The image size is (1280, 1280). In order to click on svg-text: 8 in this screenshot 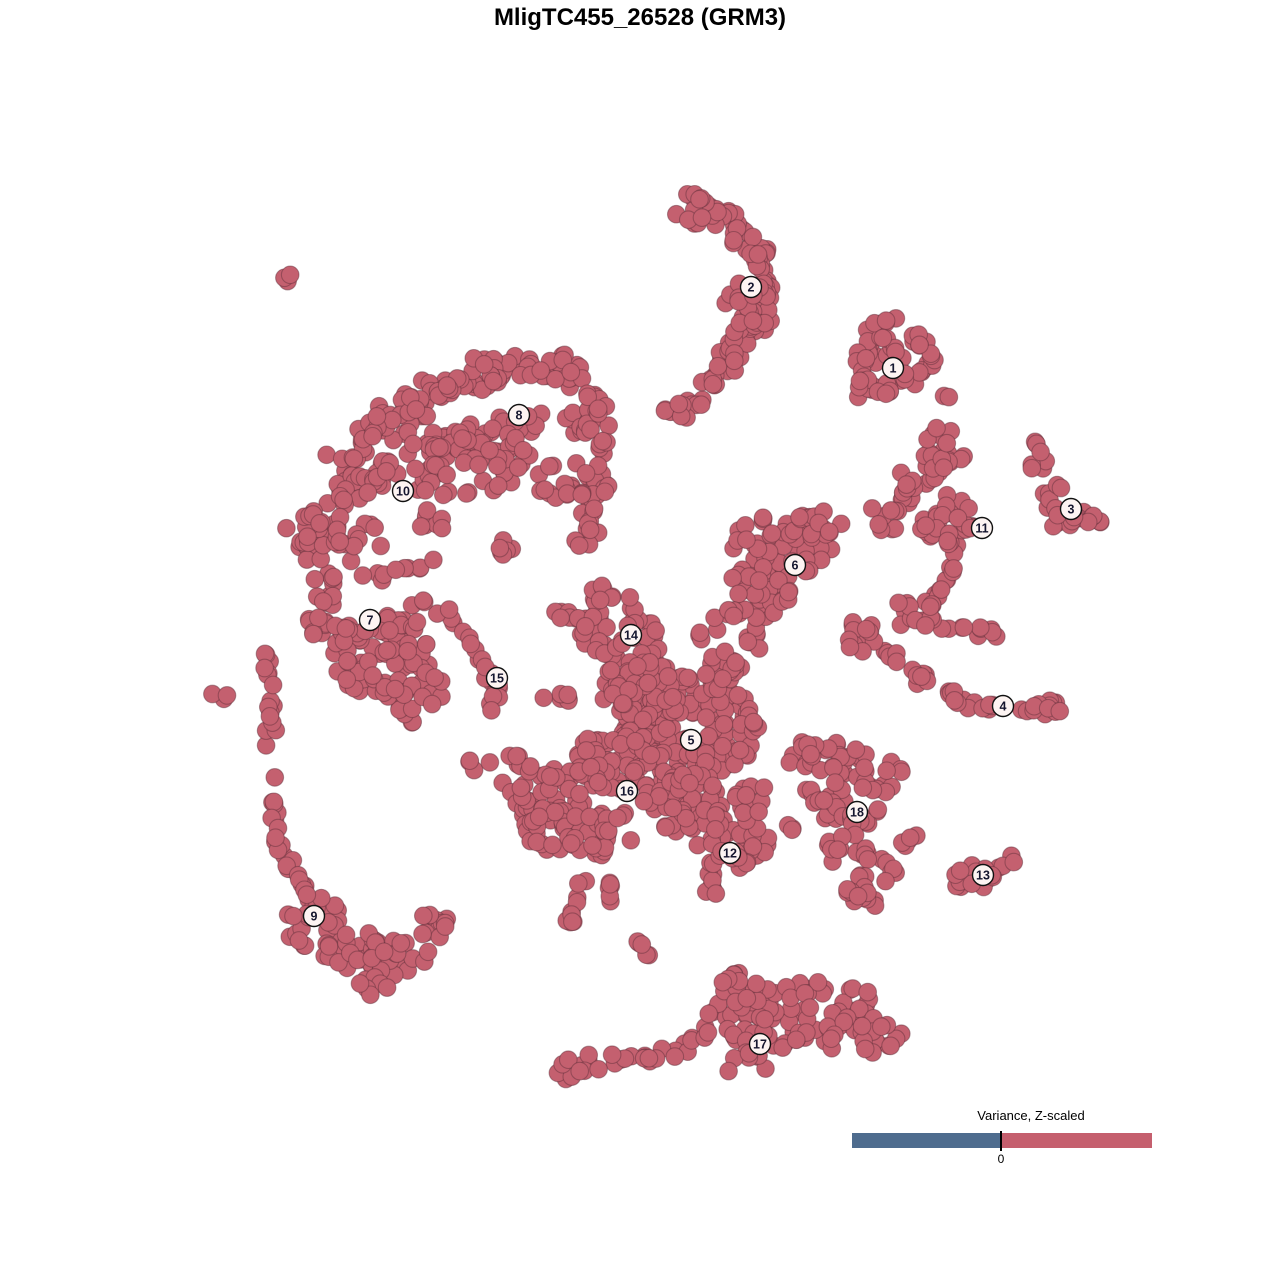, I will do `click(519, 416)`.